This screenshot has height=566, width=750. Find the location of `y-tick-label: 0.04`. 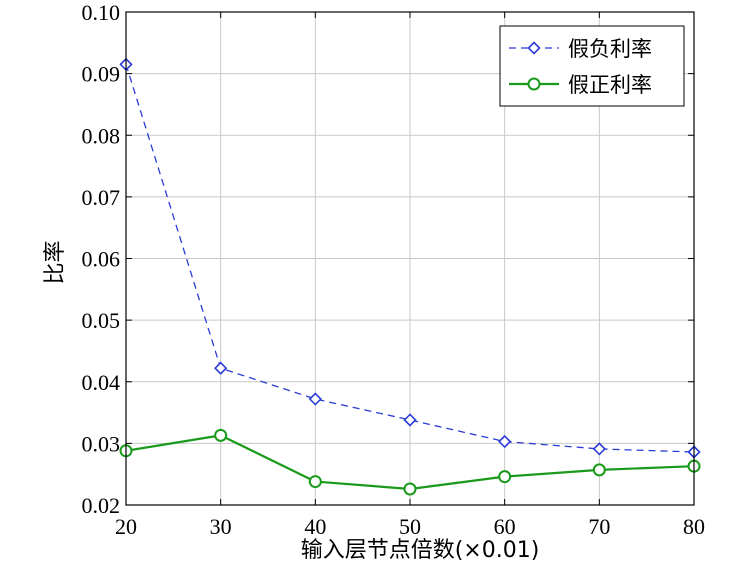

y-tick-label: 0.04 is located at coordinates (101, 382).